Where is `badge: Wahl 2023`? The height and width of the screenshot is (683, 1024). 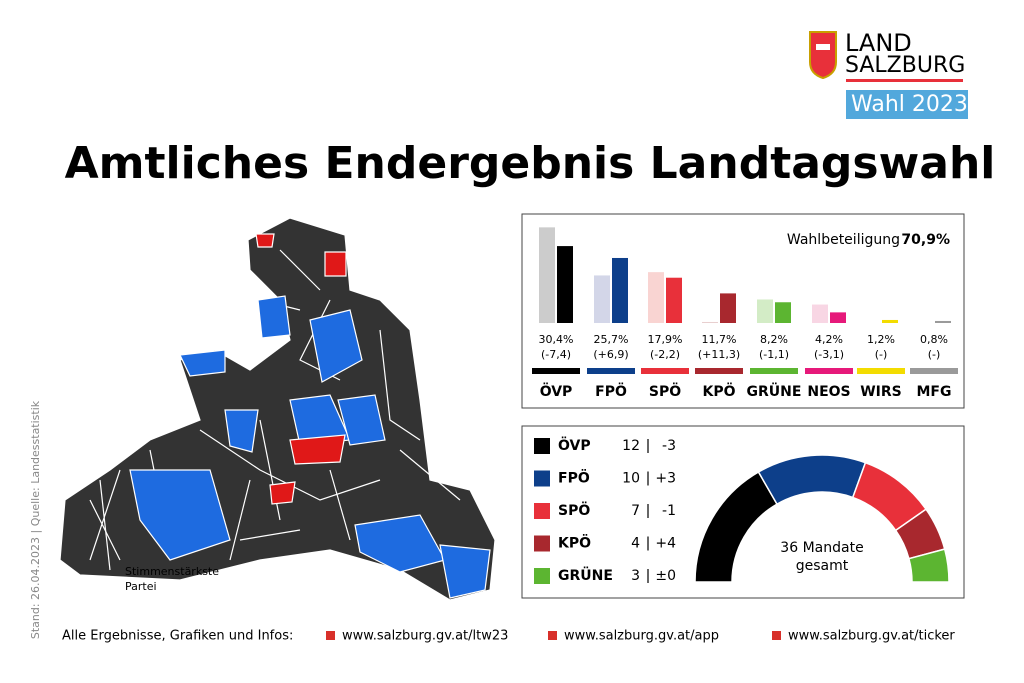 badge: Wahl 2023 is located at coordinates (909, 104).